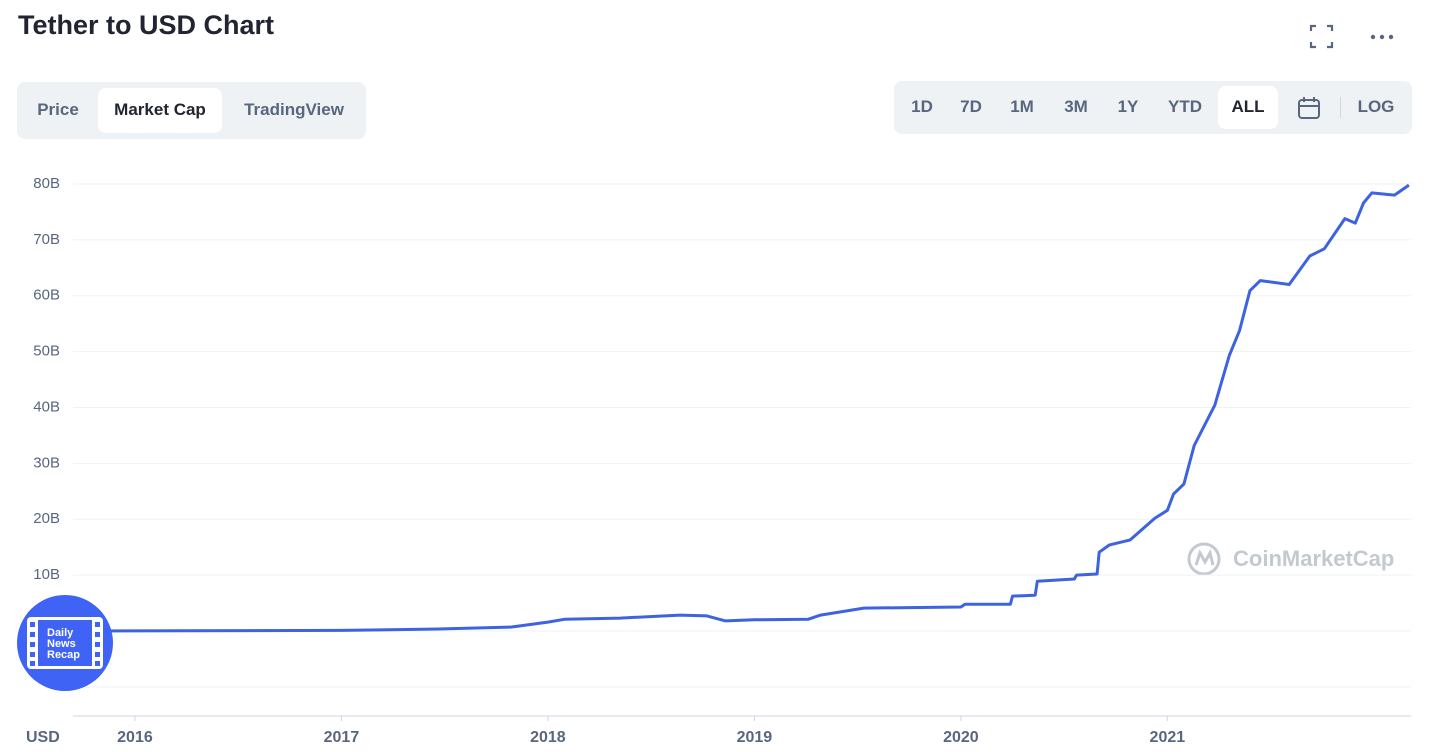  Describe the element at coordinates (1309, 108) in the screenshot. I see `calendar-icon` at that location.